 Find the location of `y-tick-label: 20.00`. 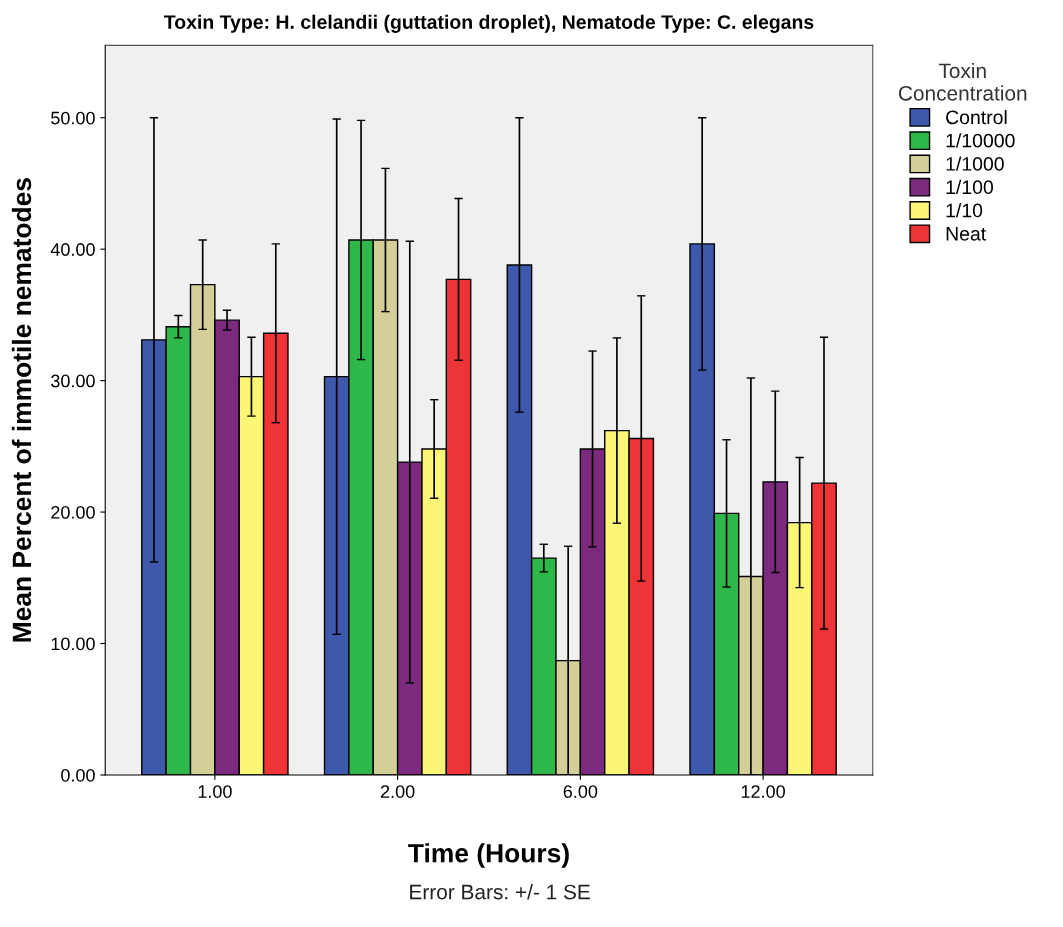

y-tick-label: 20.00 is located at coordinates (73, 512).